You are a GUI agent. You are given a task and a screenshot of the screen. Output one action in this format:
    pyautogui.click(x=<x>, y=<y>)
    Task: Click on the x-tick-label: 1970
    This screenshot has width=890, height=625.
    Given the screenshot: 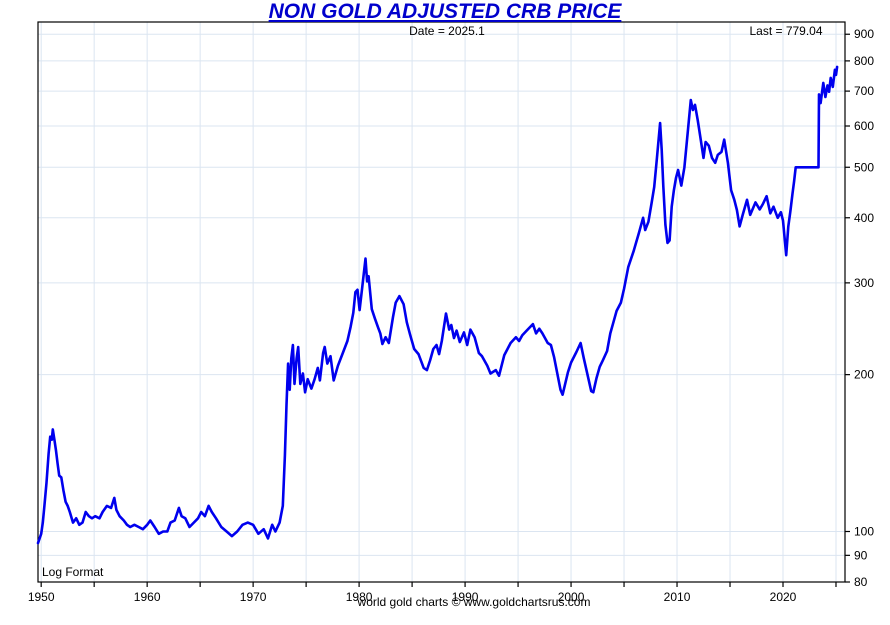 What is the action you would take?
    pyautogui.click(x=253, y=597)
    